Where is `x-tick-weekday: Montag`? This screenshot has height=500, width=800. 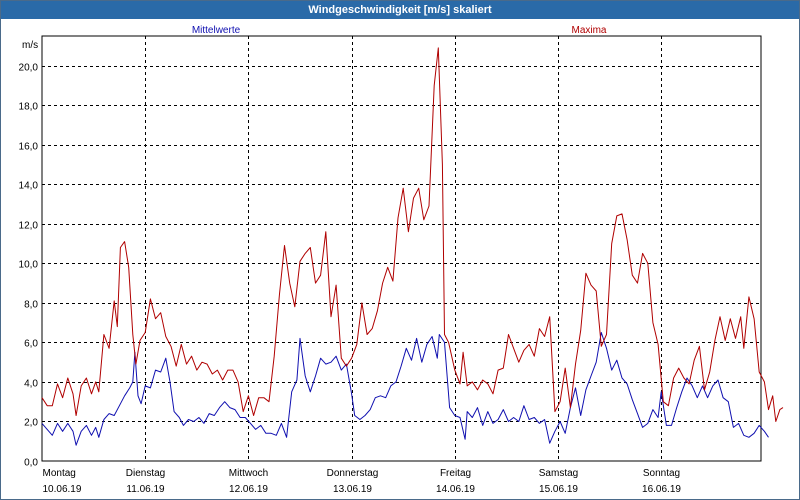
x-tick-weekday: Montag is located at coordinates (59, 473).